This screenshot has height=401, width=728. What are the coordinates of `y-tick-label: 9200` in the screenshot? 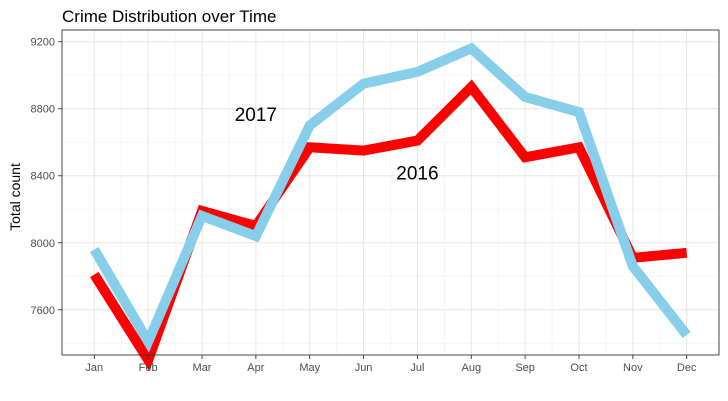 It's located at (43, 43).